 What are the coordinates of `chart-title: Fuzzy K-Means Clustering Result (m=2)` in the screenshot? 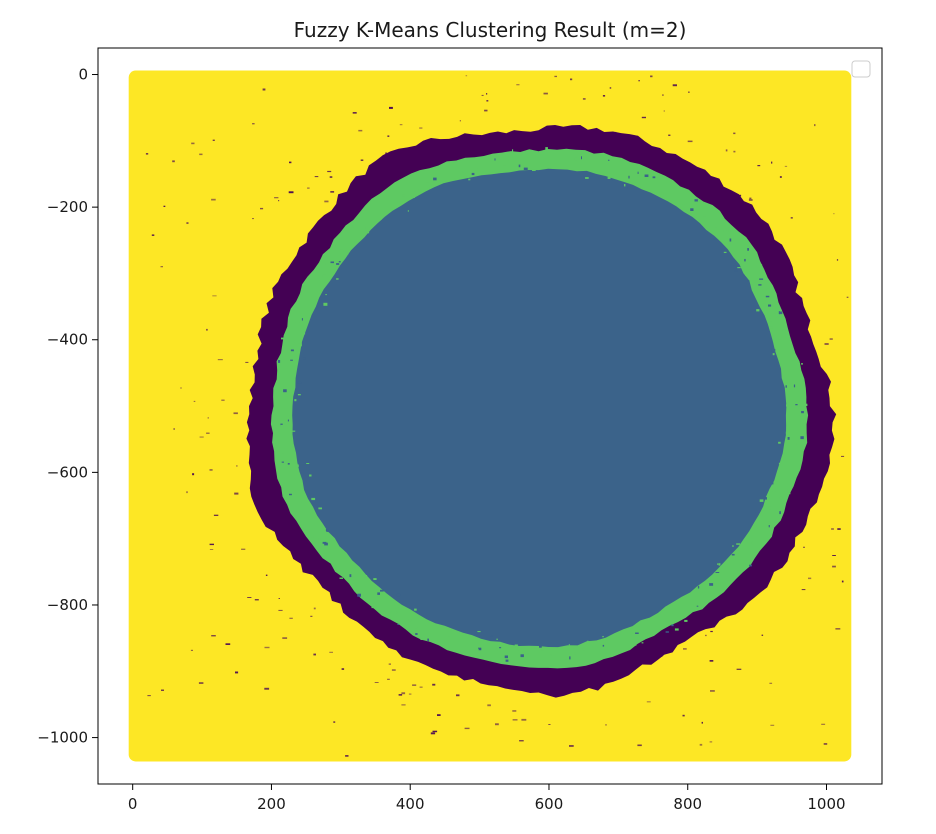 It's located at (490, 30).